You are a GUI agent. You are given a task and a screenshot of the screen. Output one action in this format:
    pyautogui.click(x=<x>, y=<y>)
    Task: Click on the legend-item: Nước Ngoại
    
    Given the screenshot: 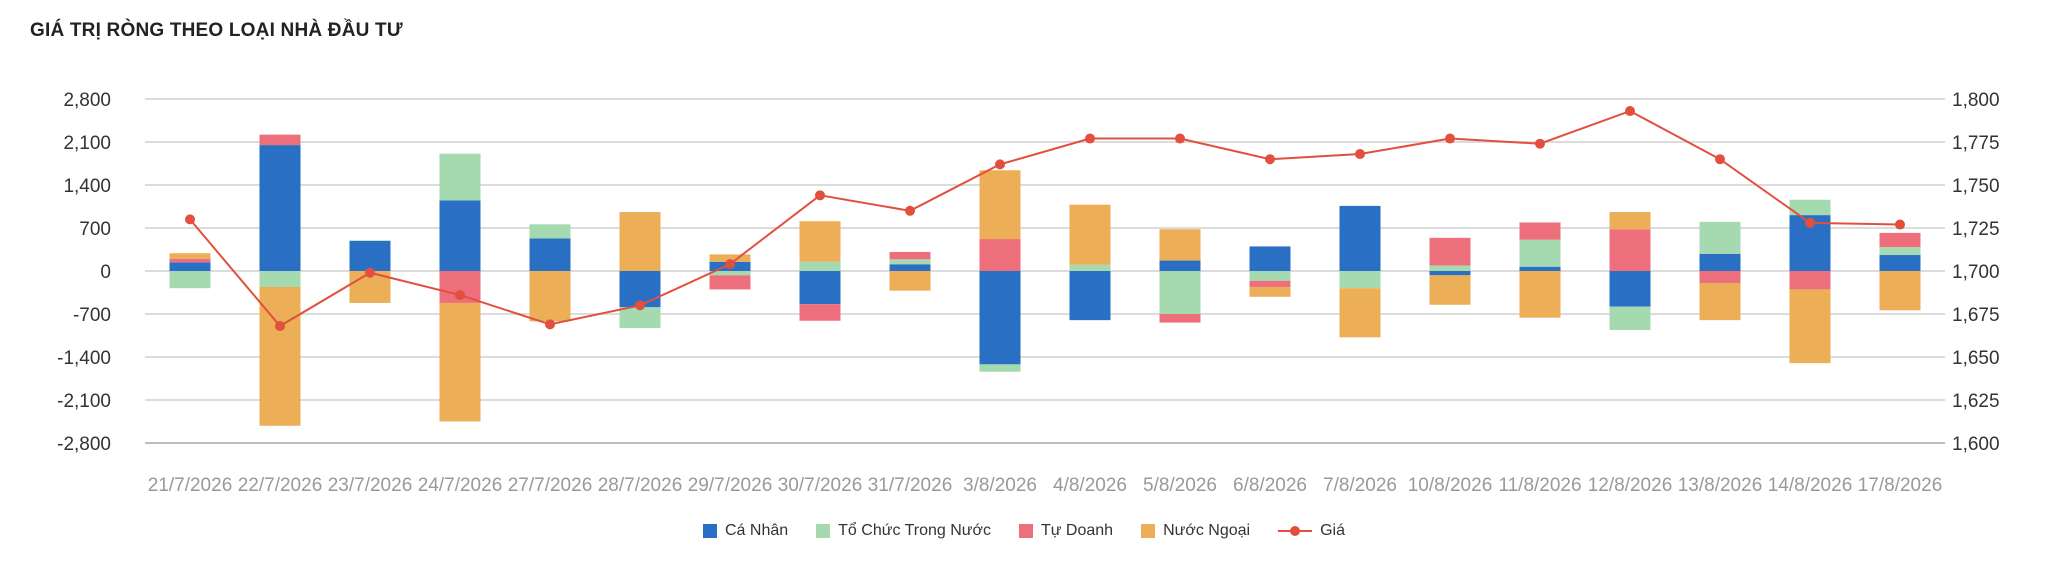 What is the action you would take?
    pyautogui.click(x=1195, y=531)
    